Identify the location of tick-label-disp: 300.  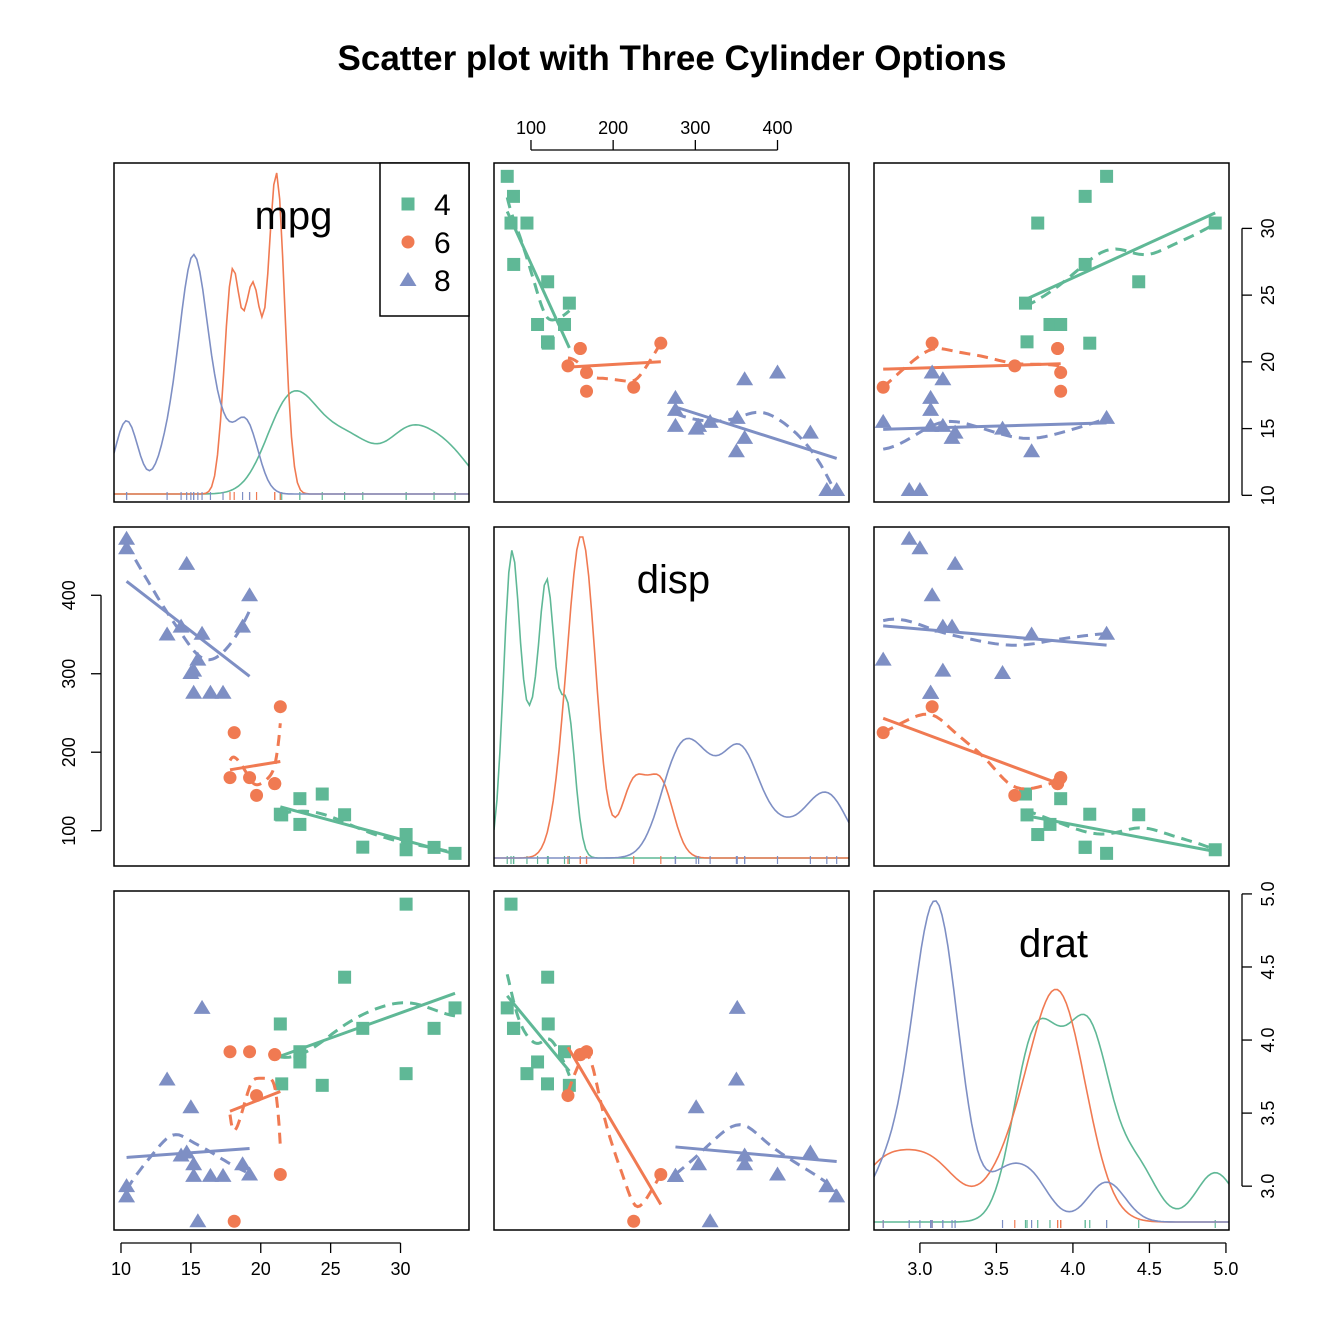
(695, 128).